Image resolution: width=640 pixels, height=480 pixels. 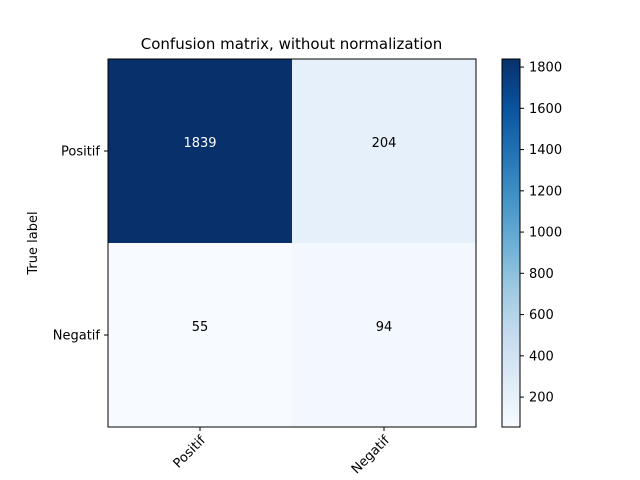 I want to click on chart-title: Confusion matrix, without normalization, so click(x=292, y=44).